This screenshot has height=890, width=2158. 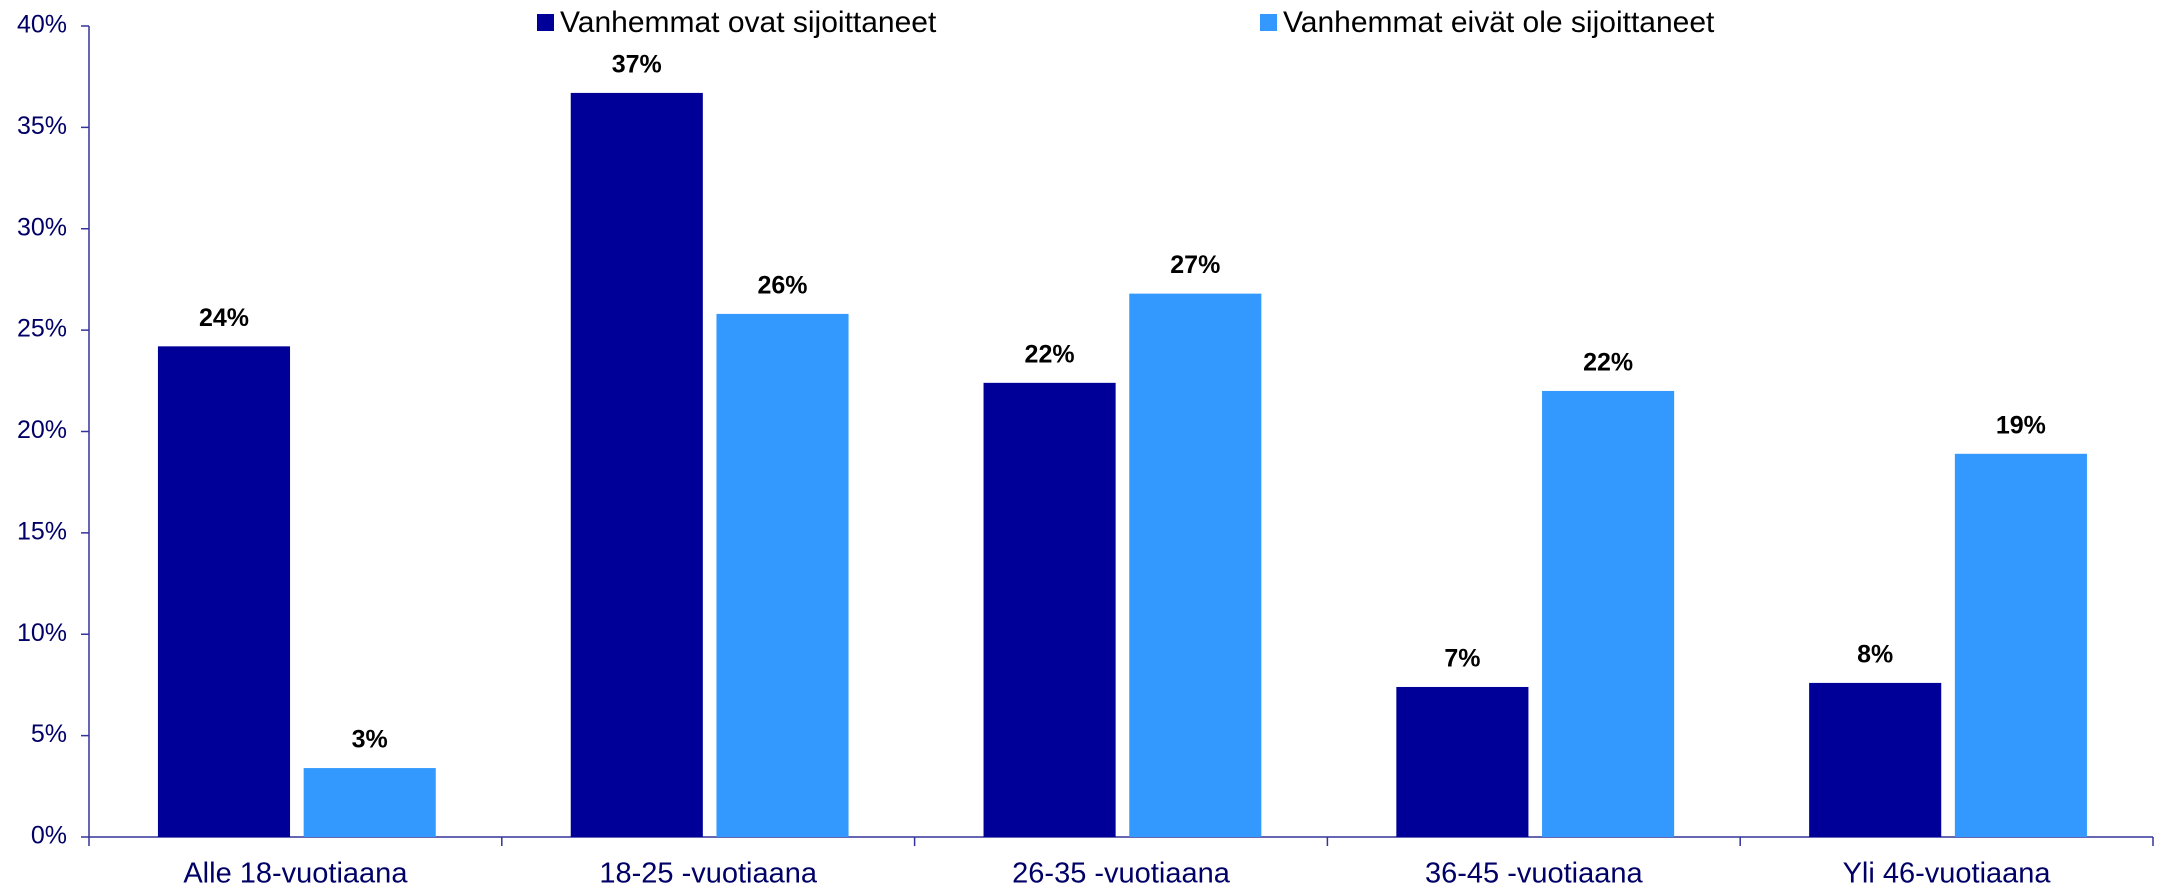 What do you see at coordinates (42, 227) in the screenshot?
I see `y-tick-label: 30%` at bounding box center [42, 227].